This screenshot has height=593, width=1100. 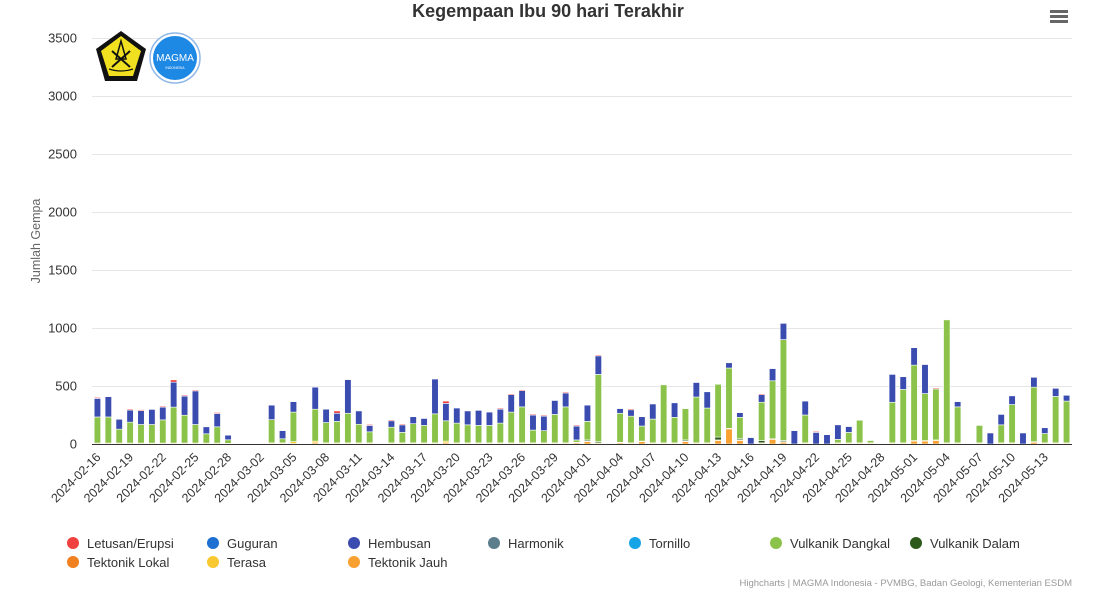 I want to click on legend-item: Hembusan, so click(x=389, y=543).